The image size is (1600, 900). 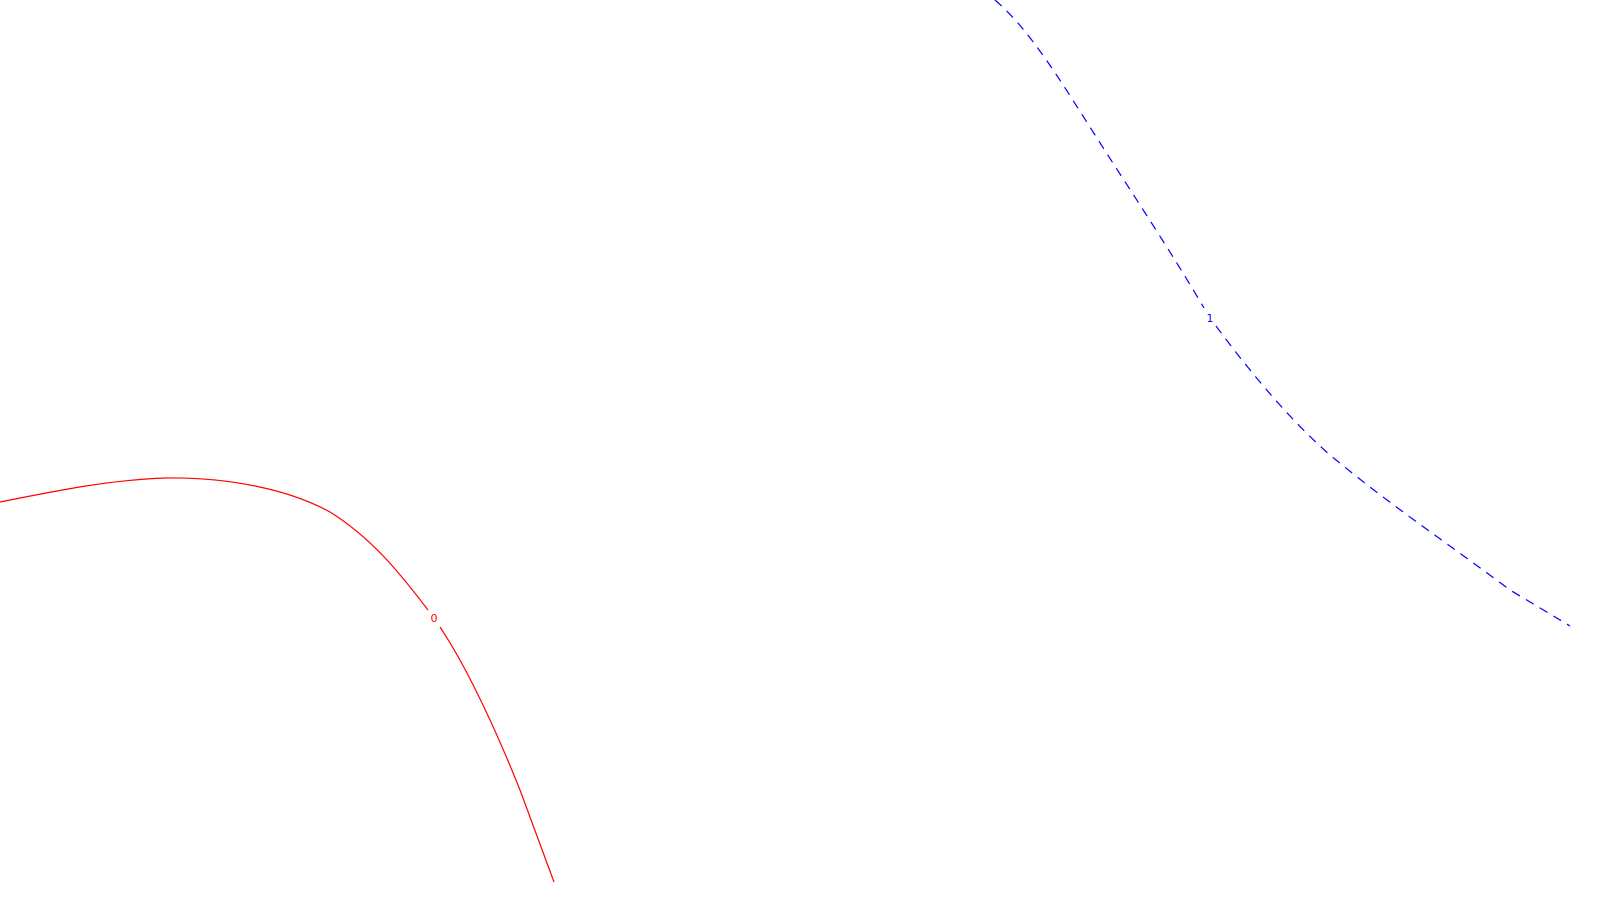 I want to click on contour-label-1: 1, so click(x=1210, y=318).